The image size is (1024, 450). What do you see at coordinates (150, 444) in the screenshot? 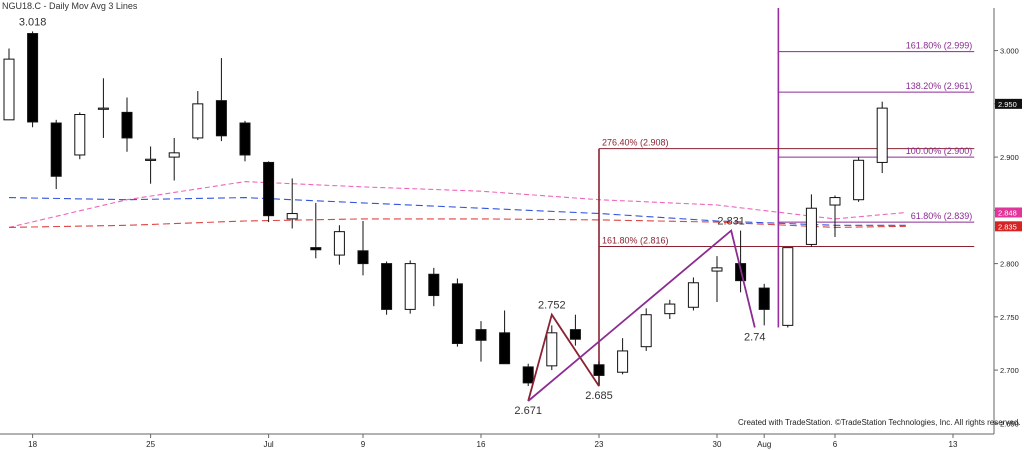
I see `x-tick-label: 25` at bounding box center [150, 444].